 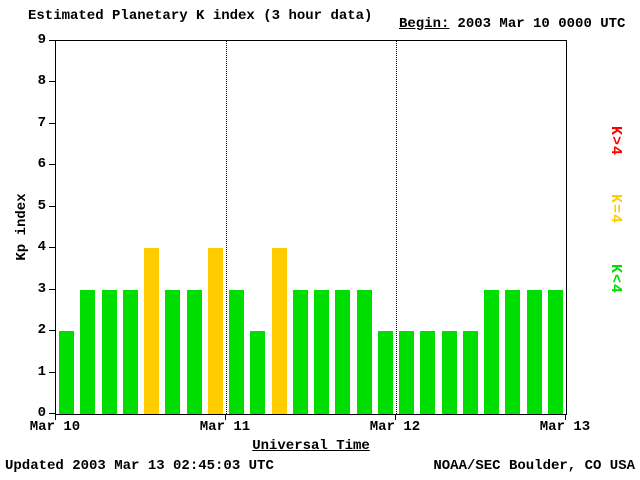 I want to click on y-tick-label: 5, so click(x=41, y=205).